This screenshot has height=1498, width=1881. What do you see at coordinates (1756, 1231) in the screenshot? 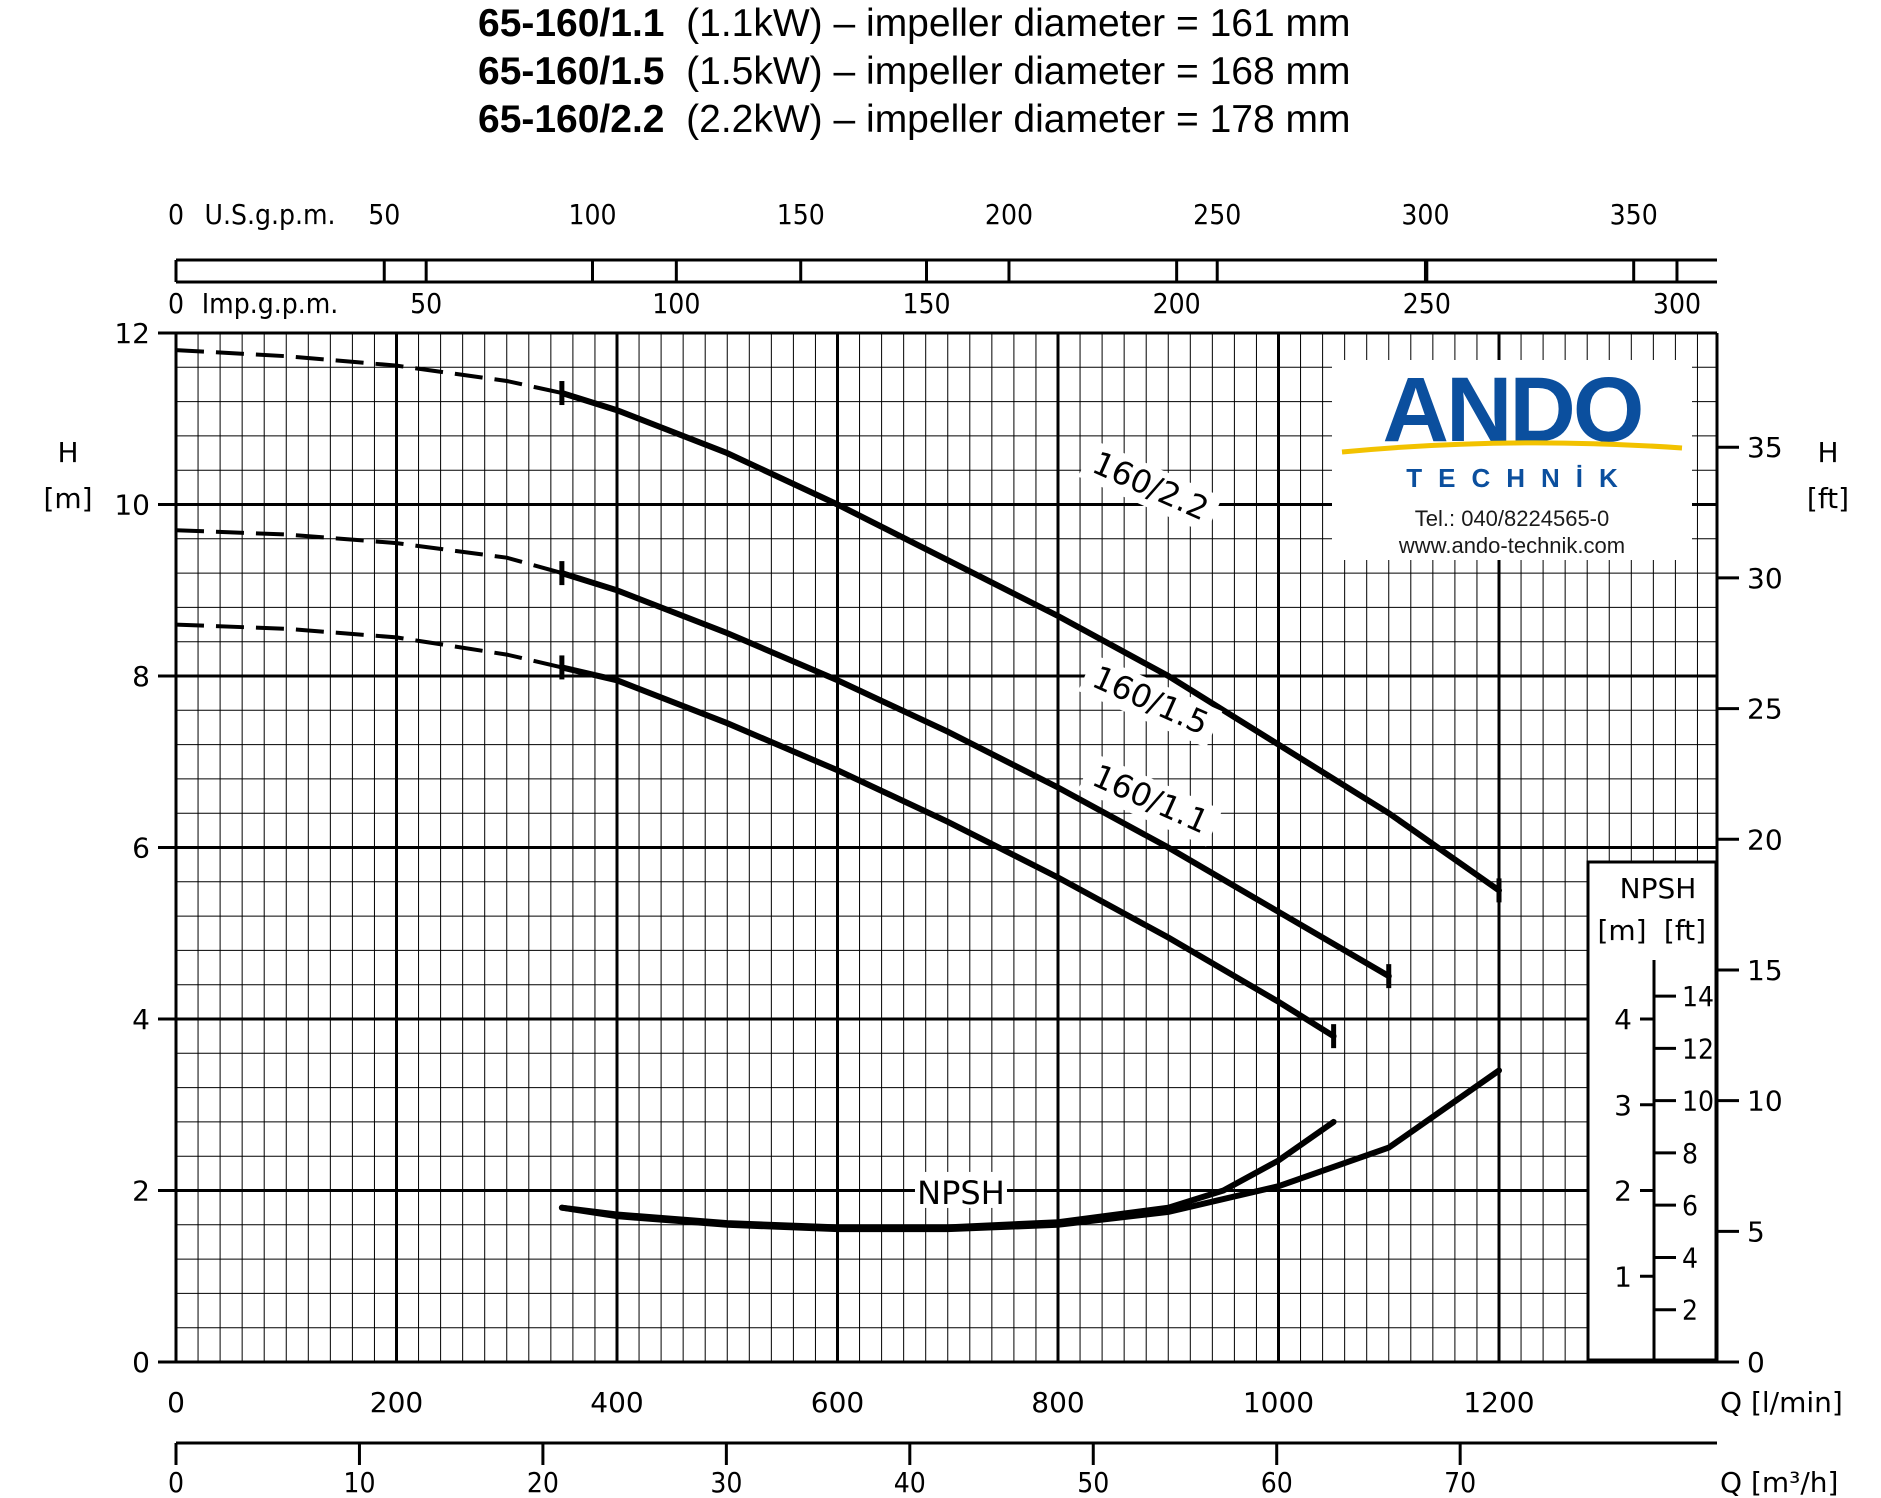
I see `y-ft-tick-label: 5` at bounding box center [1756, 1231].